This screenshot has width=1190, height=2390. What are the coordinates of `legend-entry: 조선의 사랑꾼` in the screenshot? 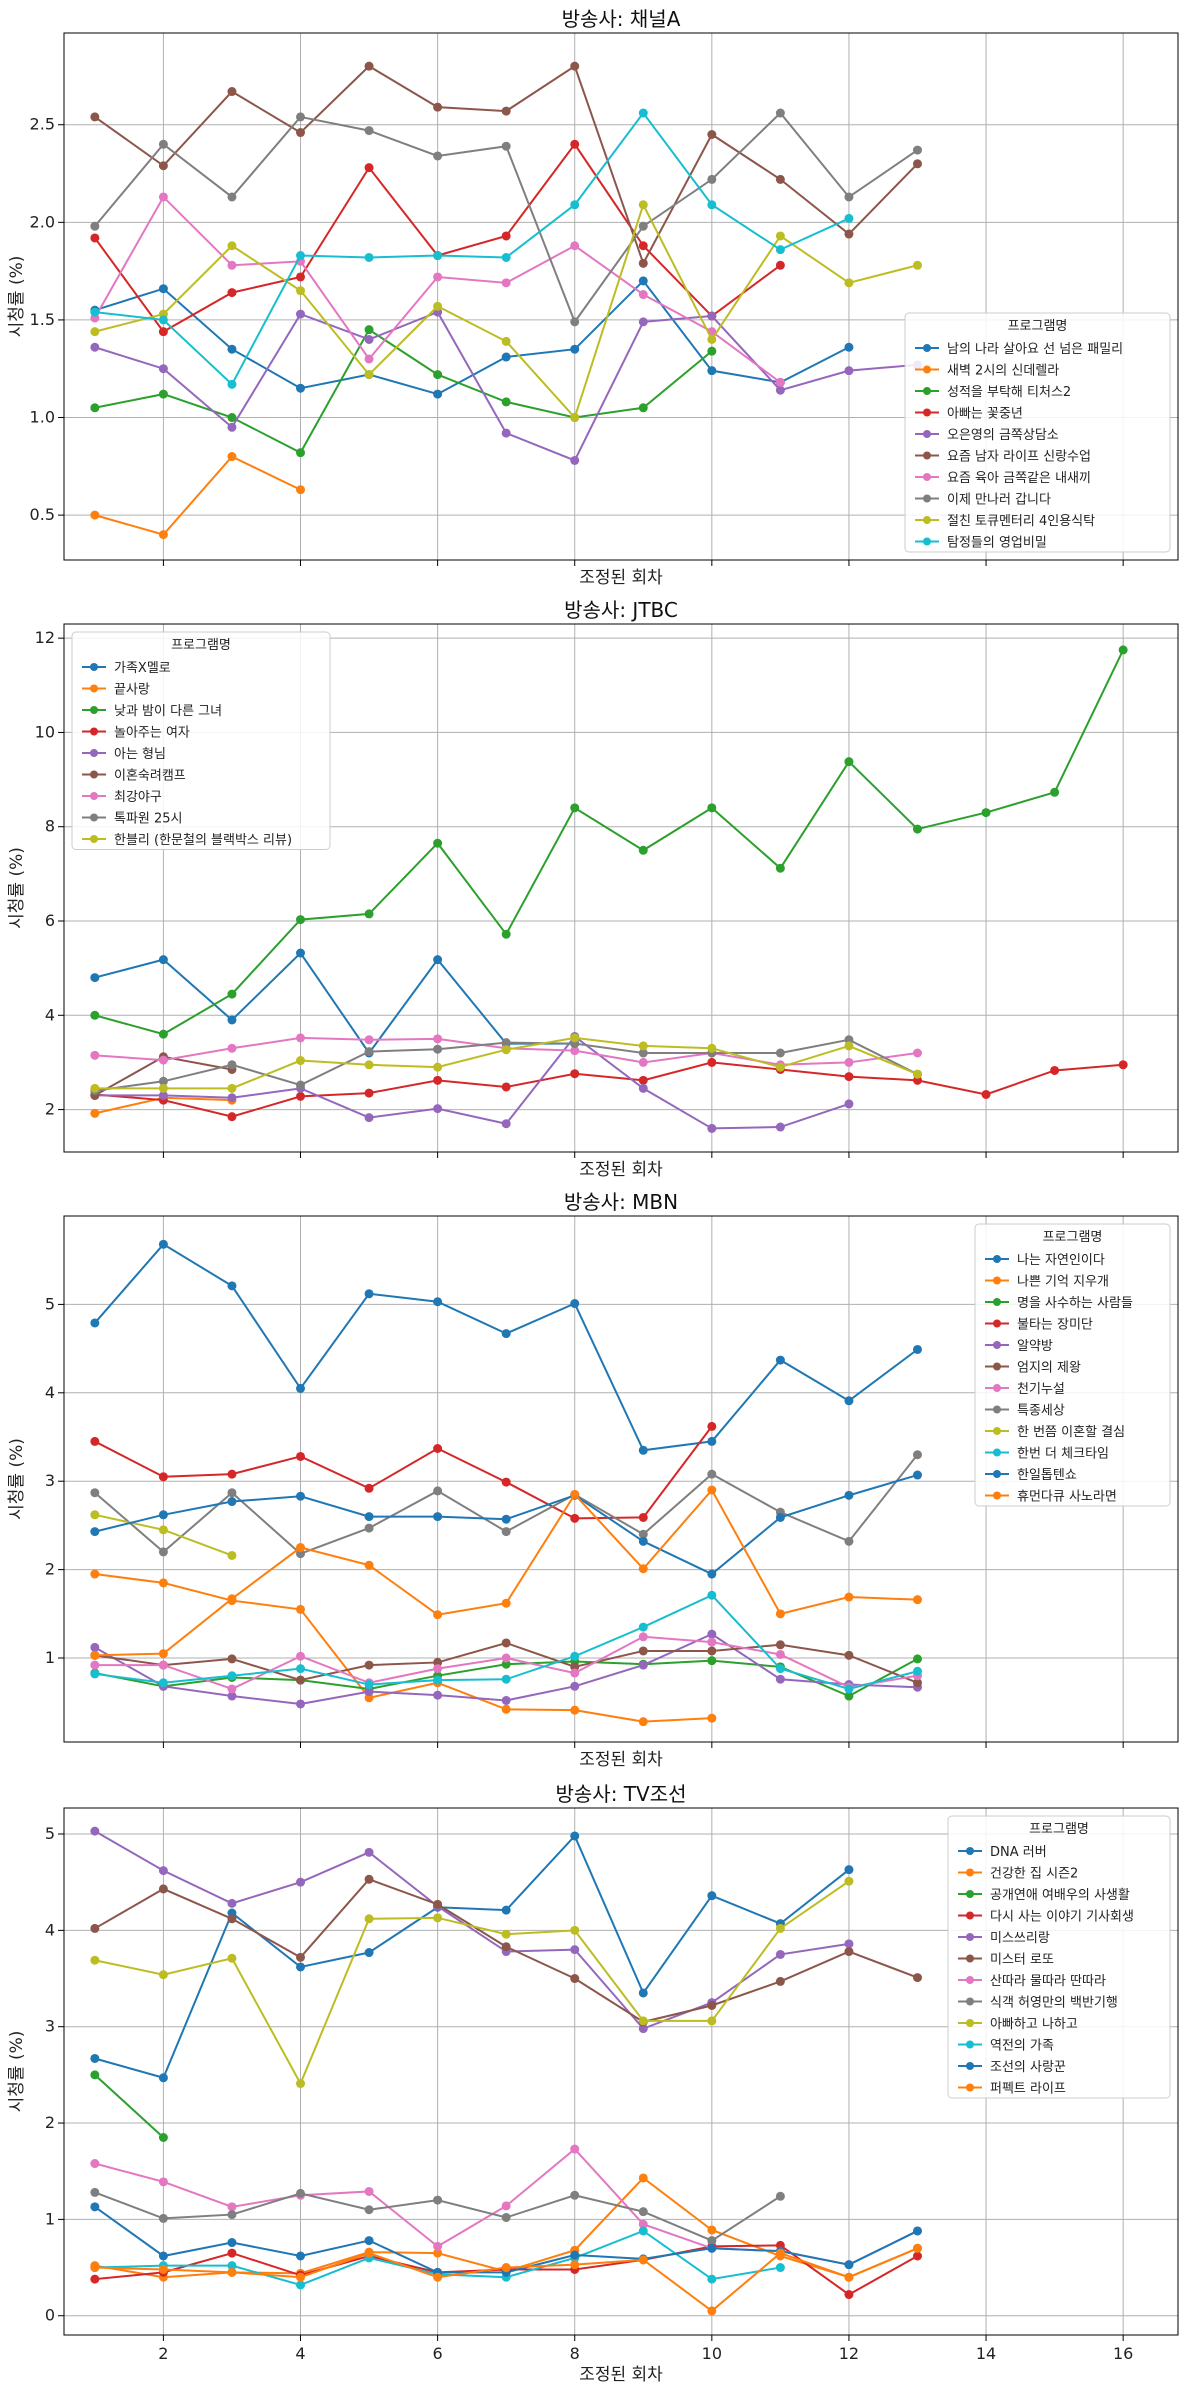 It's located at (1028, 2067).